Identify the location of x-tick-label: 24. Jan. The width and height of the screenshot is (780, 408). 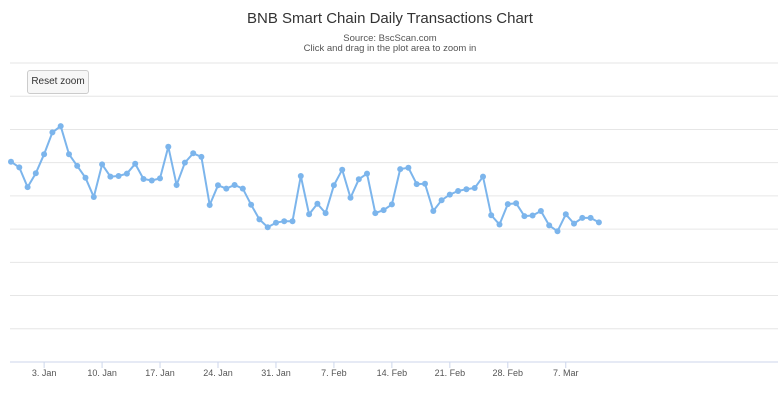
(218, 373).